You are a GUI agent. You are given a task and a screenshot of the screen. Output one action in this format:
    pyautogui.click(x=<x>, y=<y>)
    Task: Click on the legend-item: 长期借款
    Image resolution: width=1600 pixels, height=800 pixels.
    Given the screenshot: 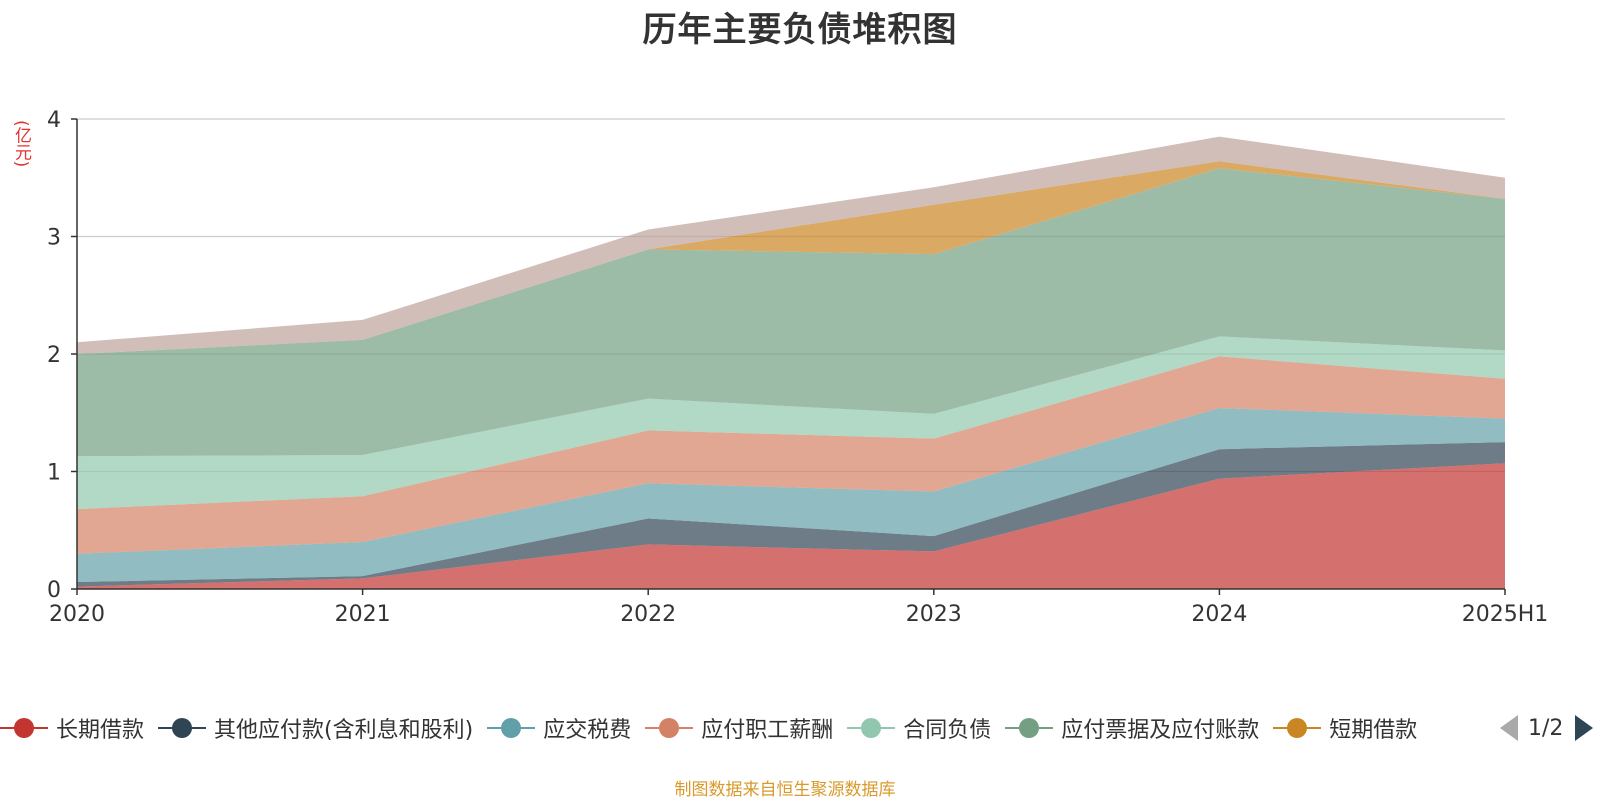 What is the action you would take?
    pyautogui.click(x=72, y=728)
    